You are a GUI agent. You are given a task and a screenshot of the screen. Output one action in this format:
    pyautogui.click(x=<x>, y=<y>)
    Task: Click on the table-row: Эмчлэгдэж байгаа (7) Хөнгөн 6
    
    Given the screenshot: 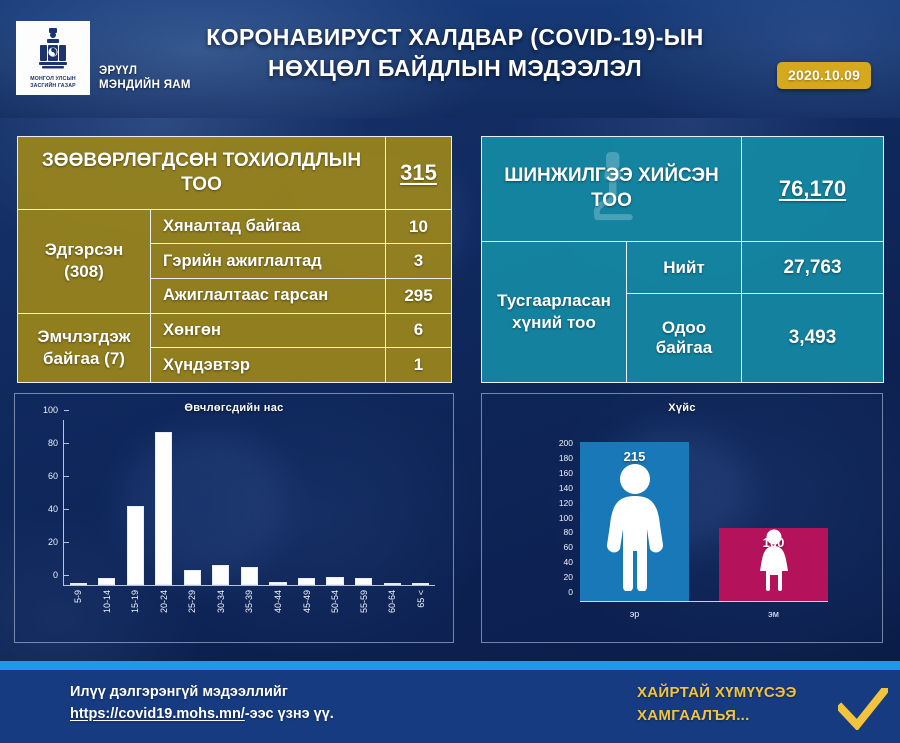 What is the action you would take?
    pyautogui.click(x=235, y=348)
    